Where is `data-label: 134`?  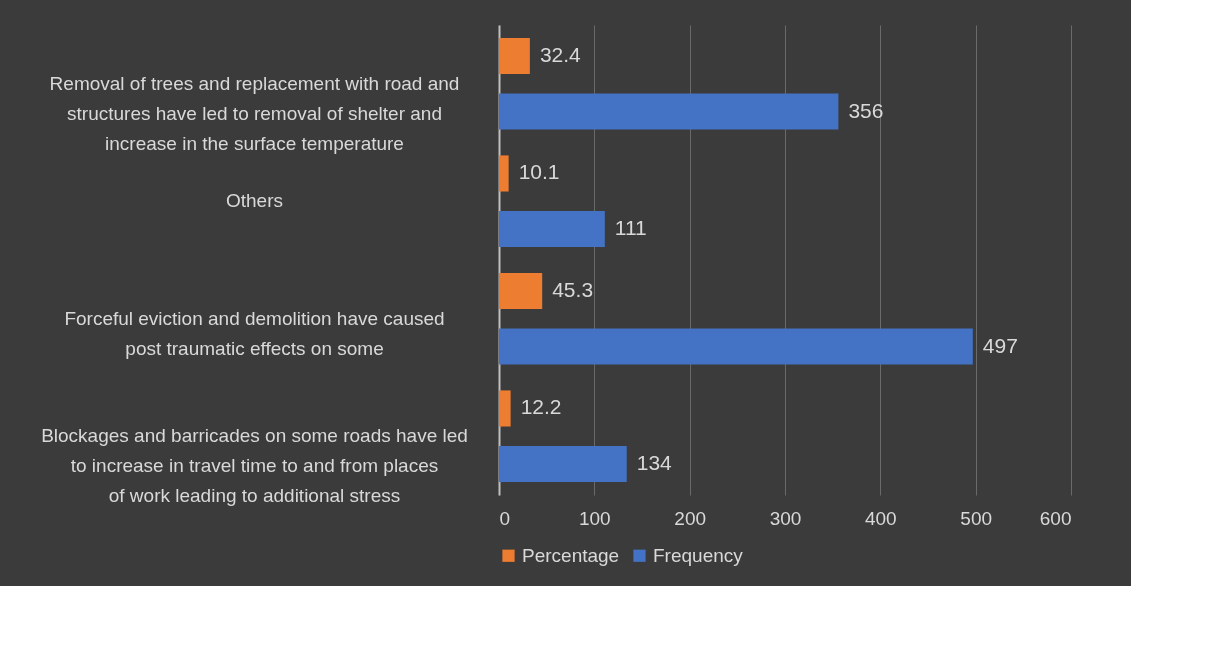 data-label: 134 is located at coordinates (654, 463).